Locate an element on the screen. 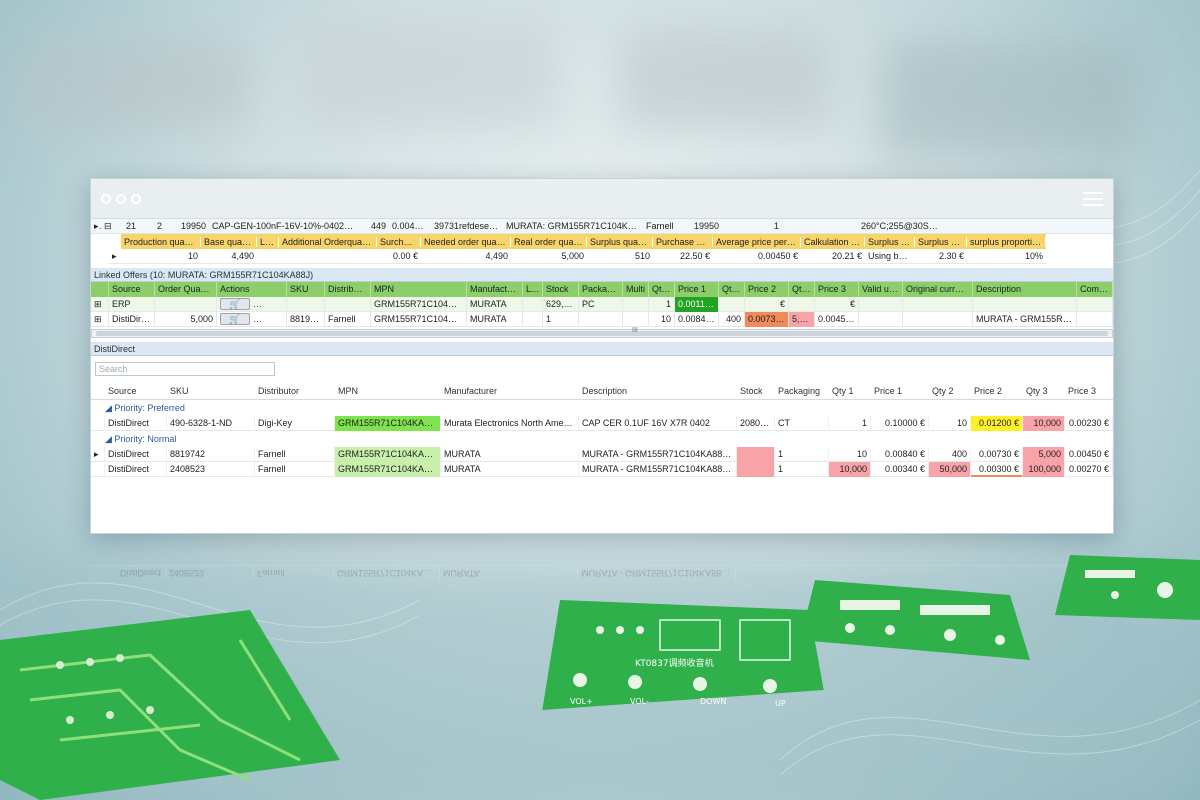 The image size is (1200, 800). column-header: Loss is located at coordinates (268, 241).